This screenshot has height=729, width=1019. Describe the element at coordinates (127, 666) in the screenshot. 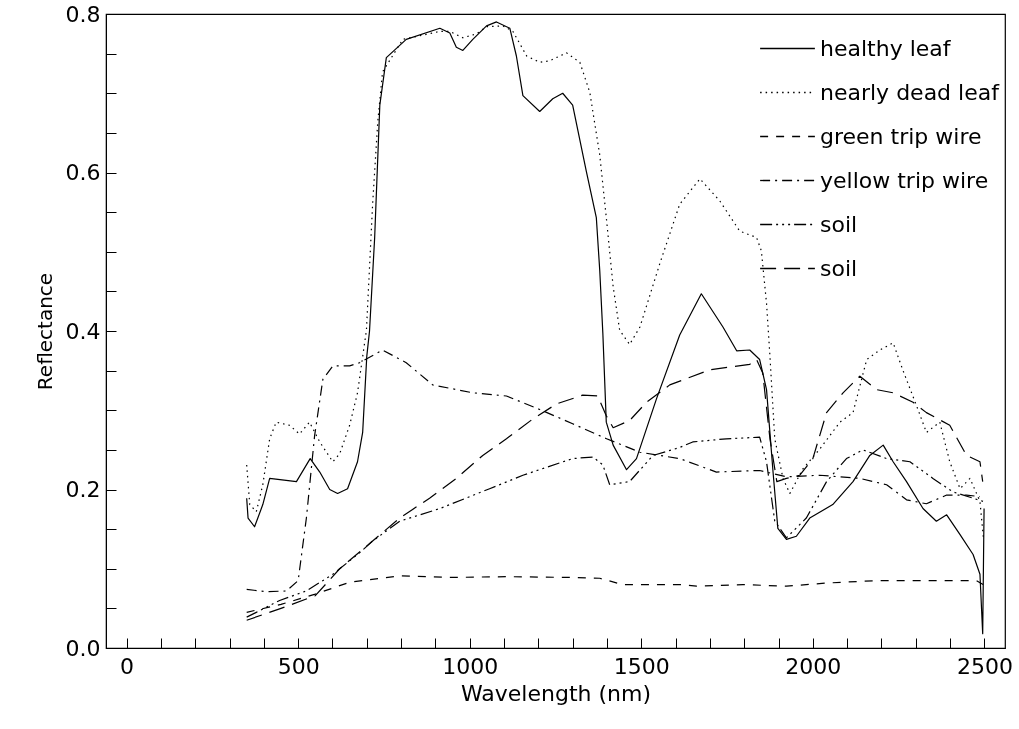

I see `x-tick-label: 0` at that location.